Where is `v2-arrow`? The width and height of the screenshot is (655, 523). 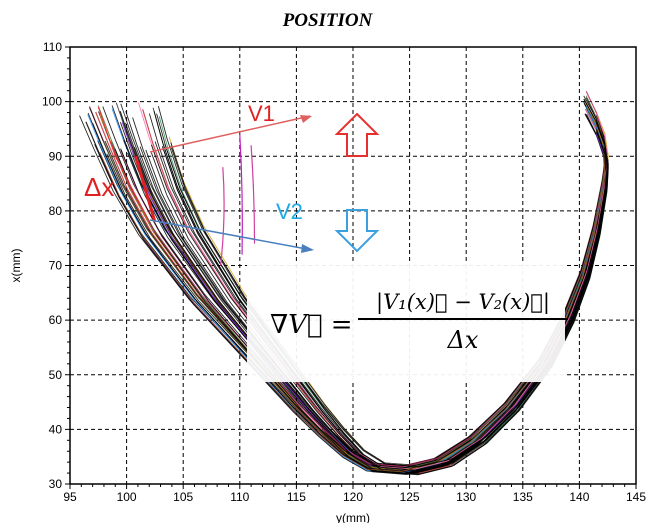
v2-arrow is located at coordinates (231, 235).